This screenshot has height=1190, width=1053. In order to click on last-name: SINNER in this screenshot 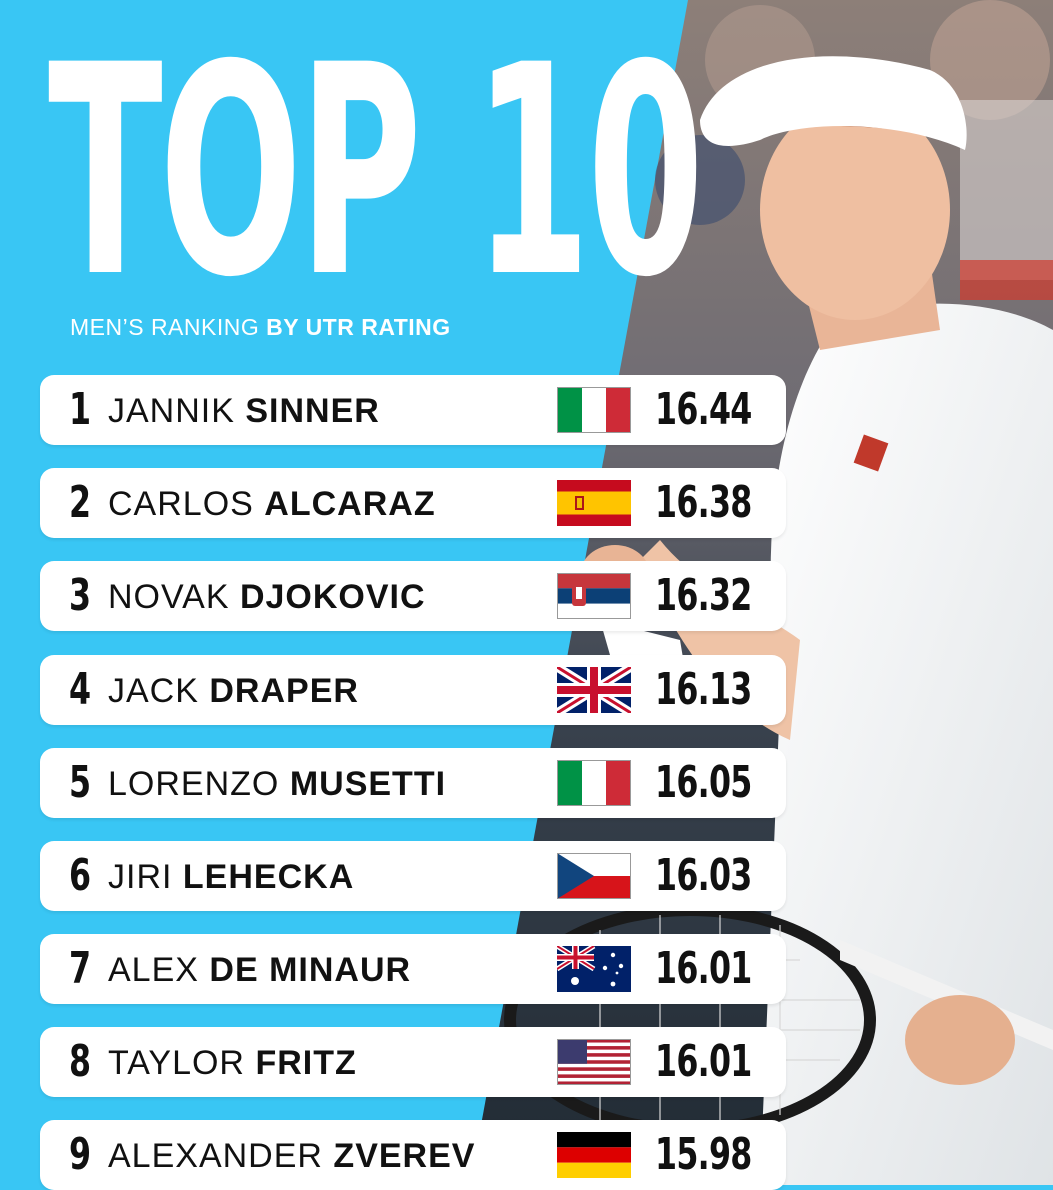, I will do `click(312, 411)`.